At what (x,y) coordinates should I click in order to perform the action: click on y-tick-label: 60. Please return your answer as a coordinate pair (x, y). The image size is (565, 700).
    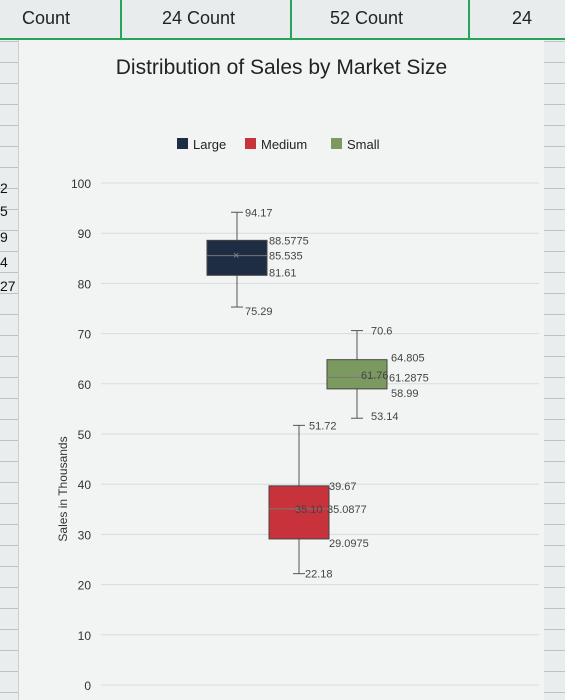
    Looking at the image, I should click on (85, 385).